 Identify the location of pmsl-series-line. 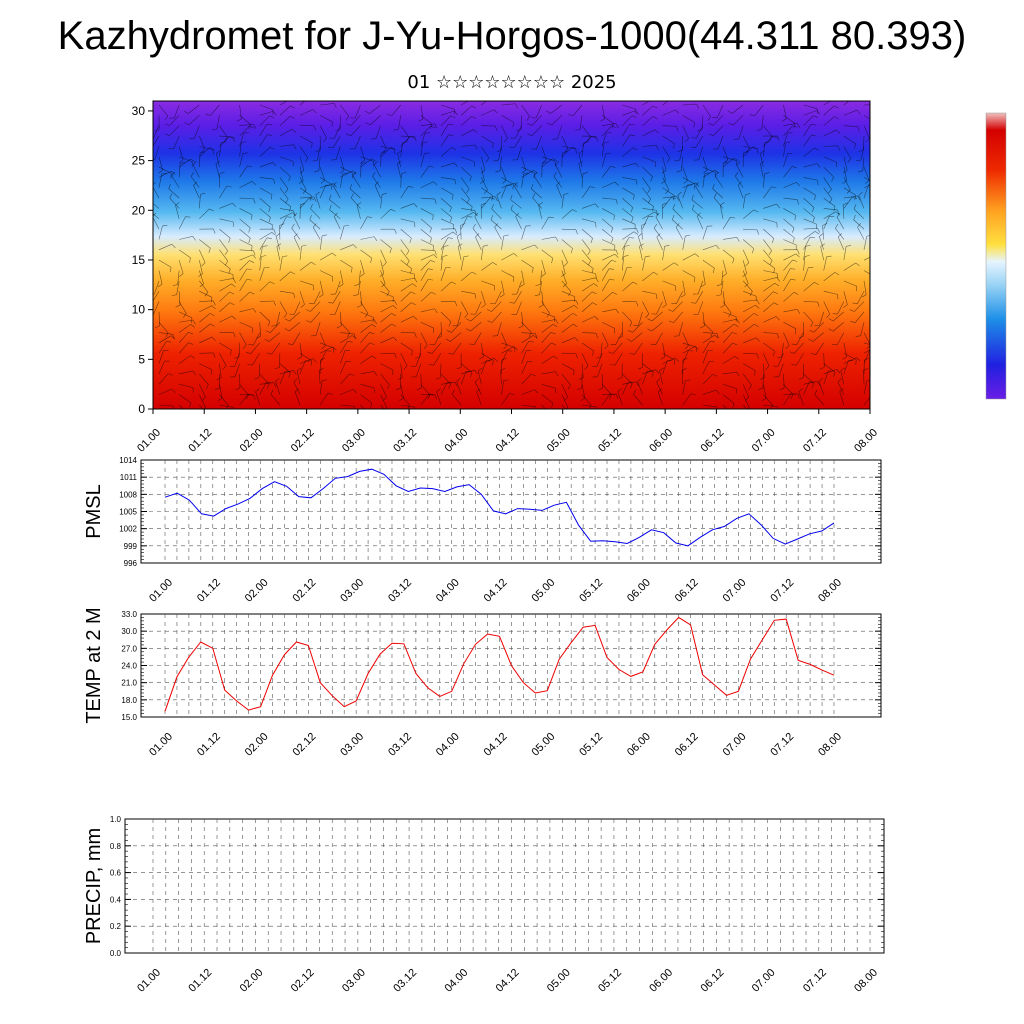
(499, 507).